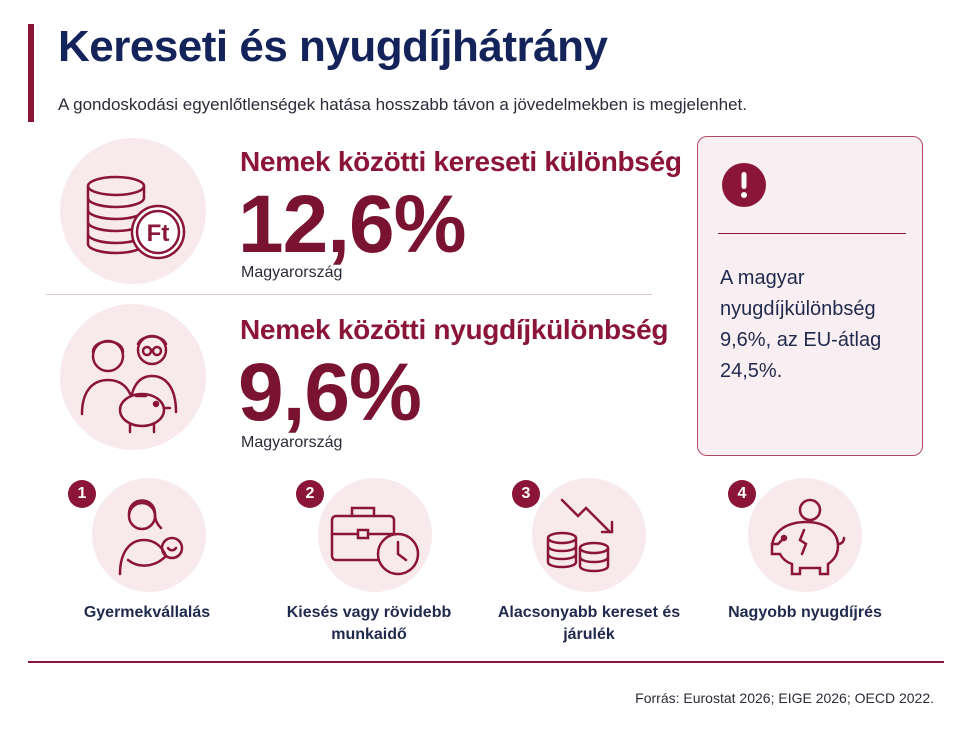 This screenshot has width=972, height=729. I want to click on factor-3-label: Alacsonyabb kereset és járulék, so click(589, 623).